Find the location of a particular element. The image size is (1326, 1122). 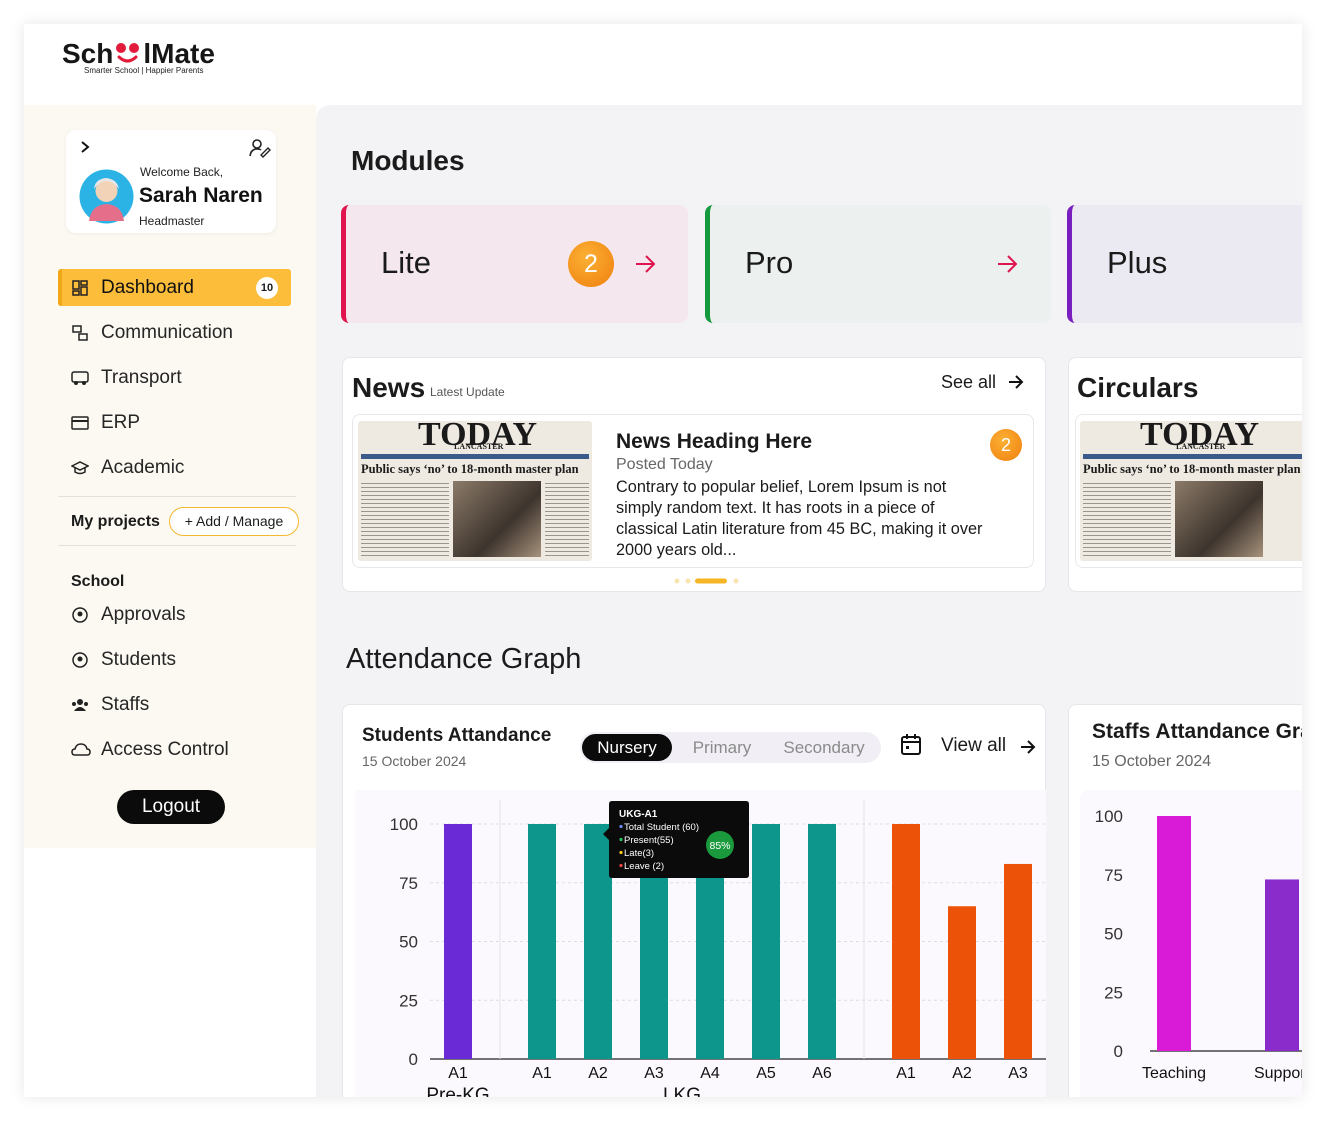

view-all-link: View all is located at coordinates (974, 745).